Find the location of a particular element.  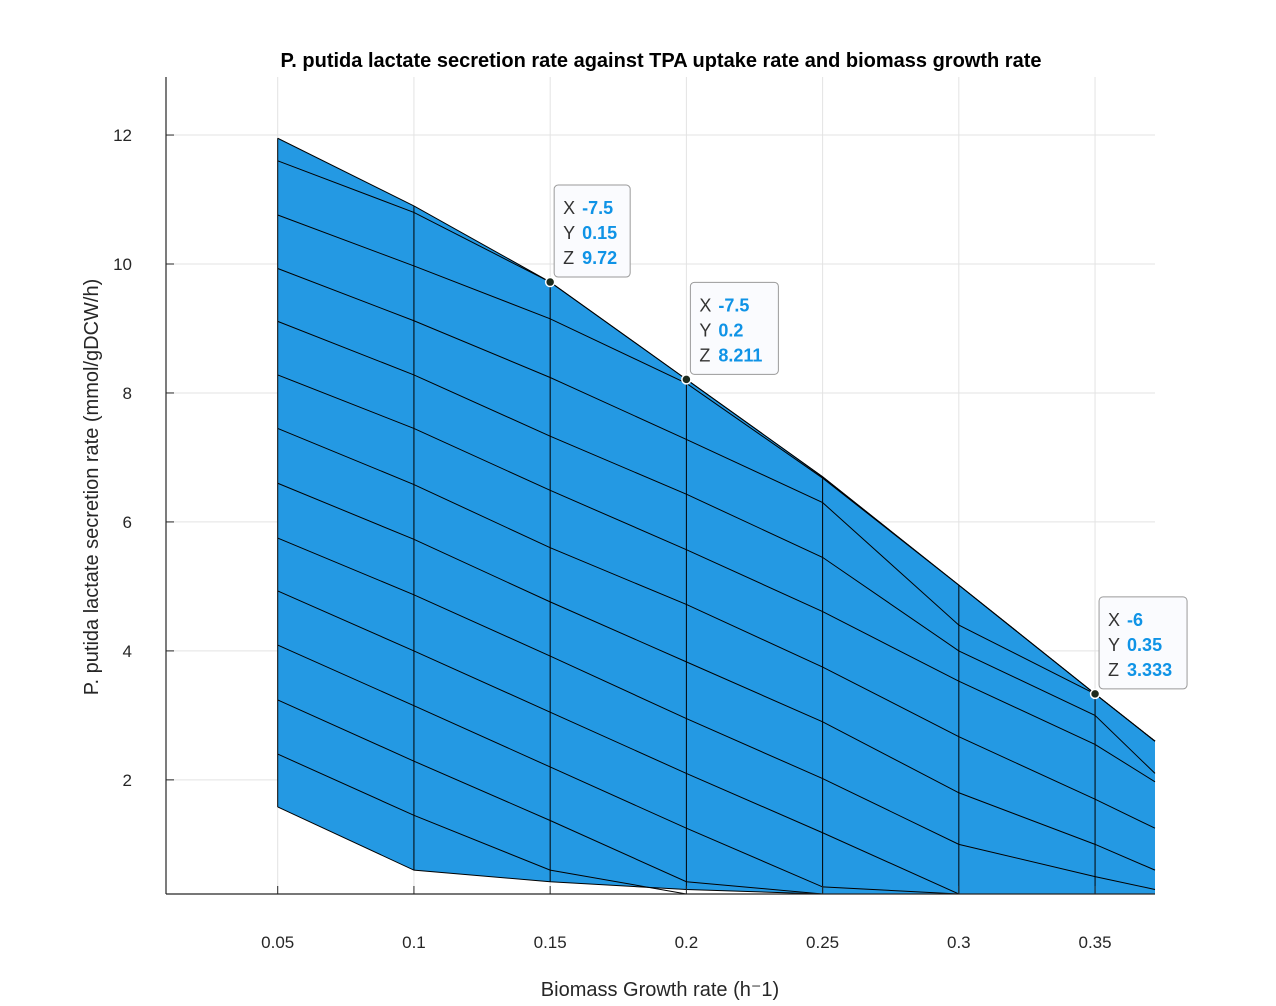

datatip-2-key-z: Z is located at coordinates (1113, 670).